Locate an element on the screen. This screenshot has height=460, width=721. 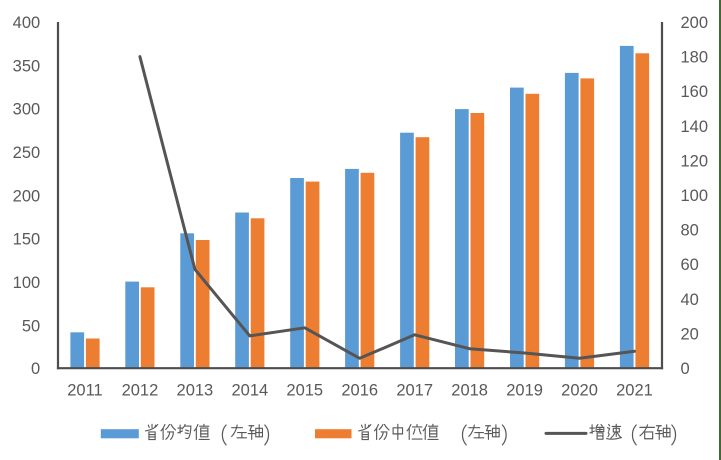
svg-text: 2019 is located at coordinates (524, 390).